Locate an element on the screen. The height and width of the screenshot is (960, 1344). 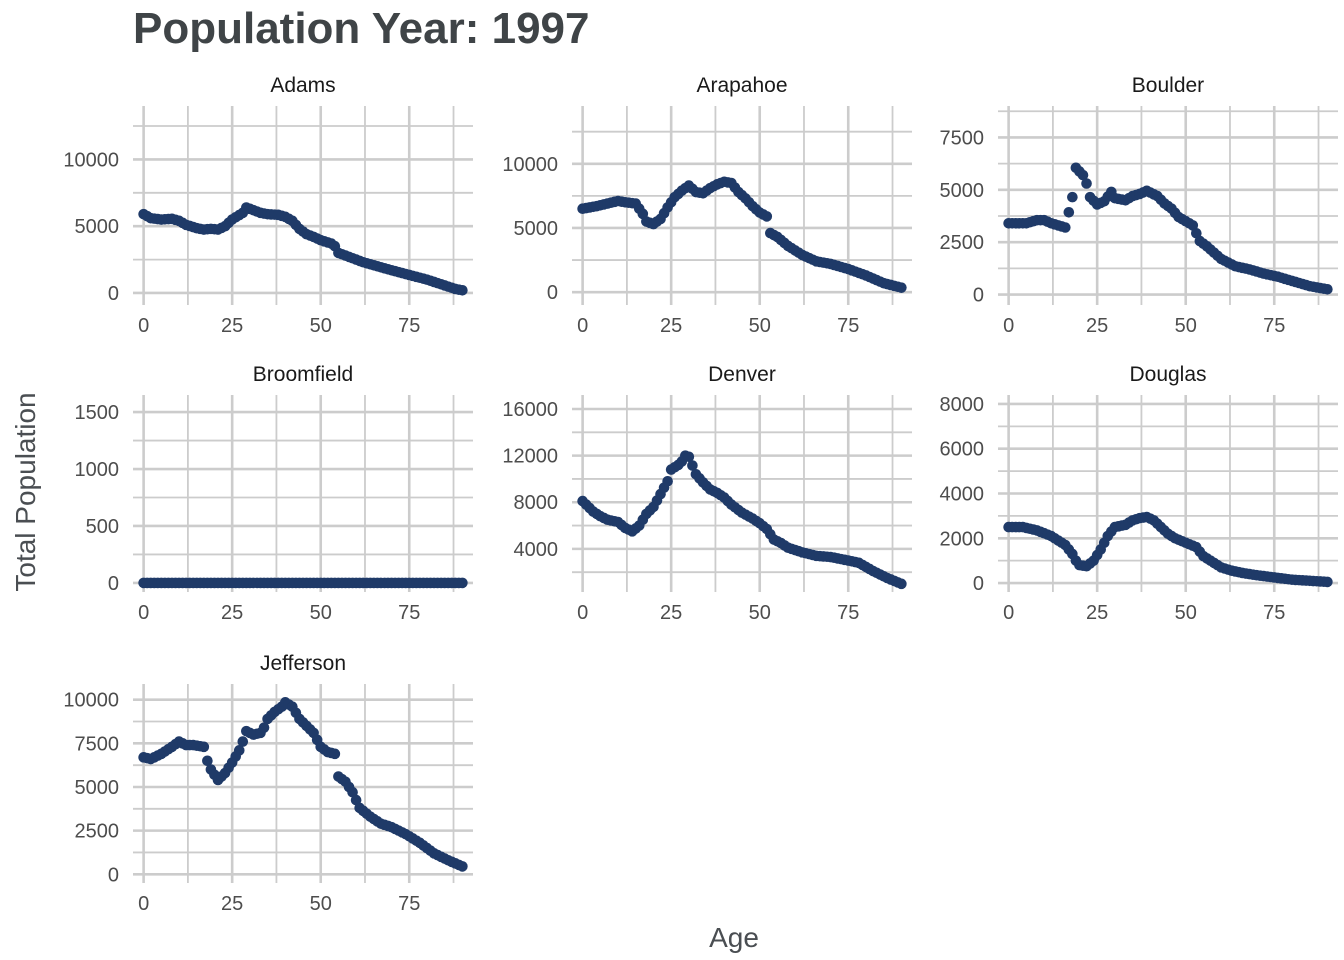
strip-label-boulder: Boulder is located at coordinates (1168, 85).